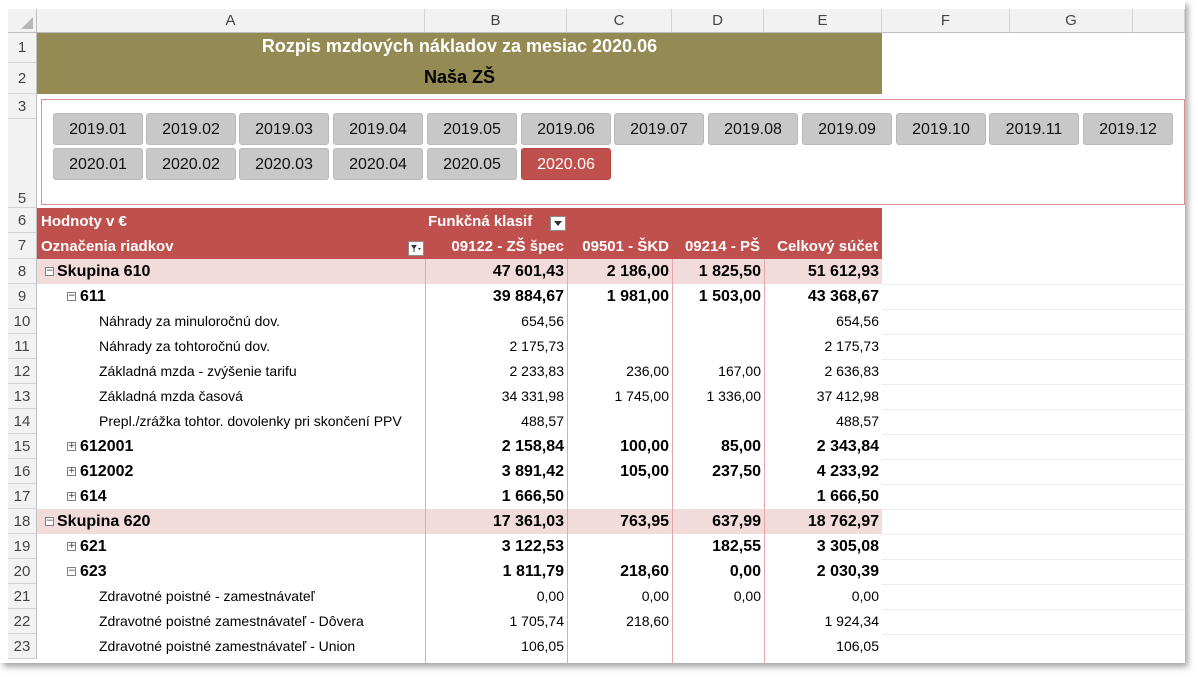 The width and height of the screenshot is (1198, 677). What do you see at coordinates (852, 621) in the screenshot?
I see `value-cell: 1 924,34` at bounding box center [852, 621].